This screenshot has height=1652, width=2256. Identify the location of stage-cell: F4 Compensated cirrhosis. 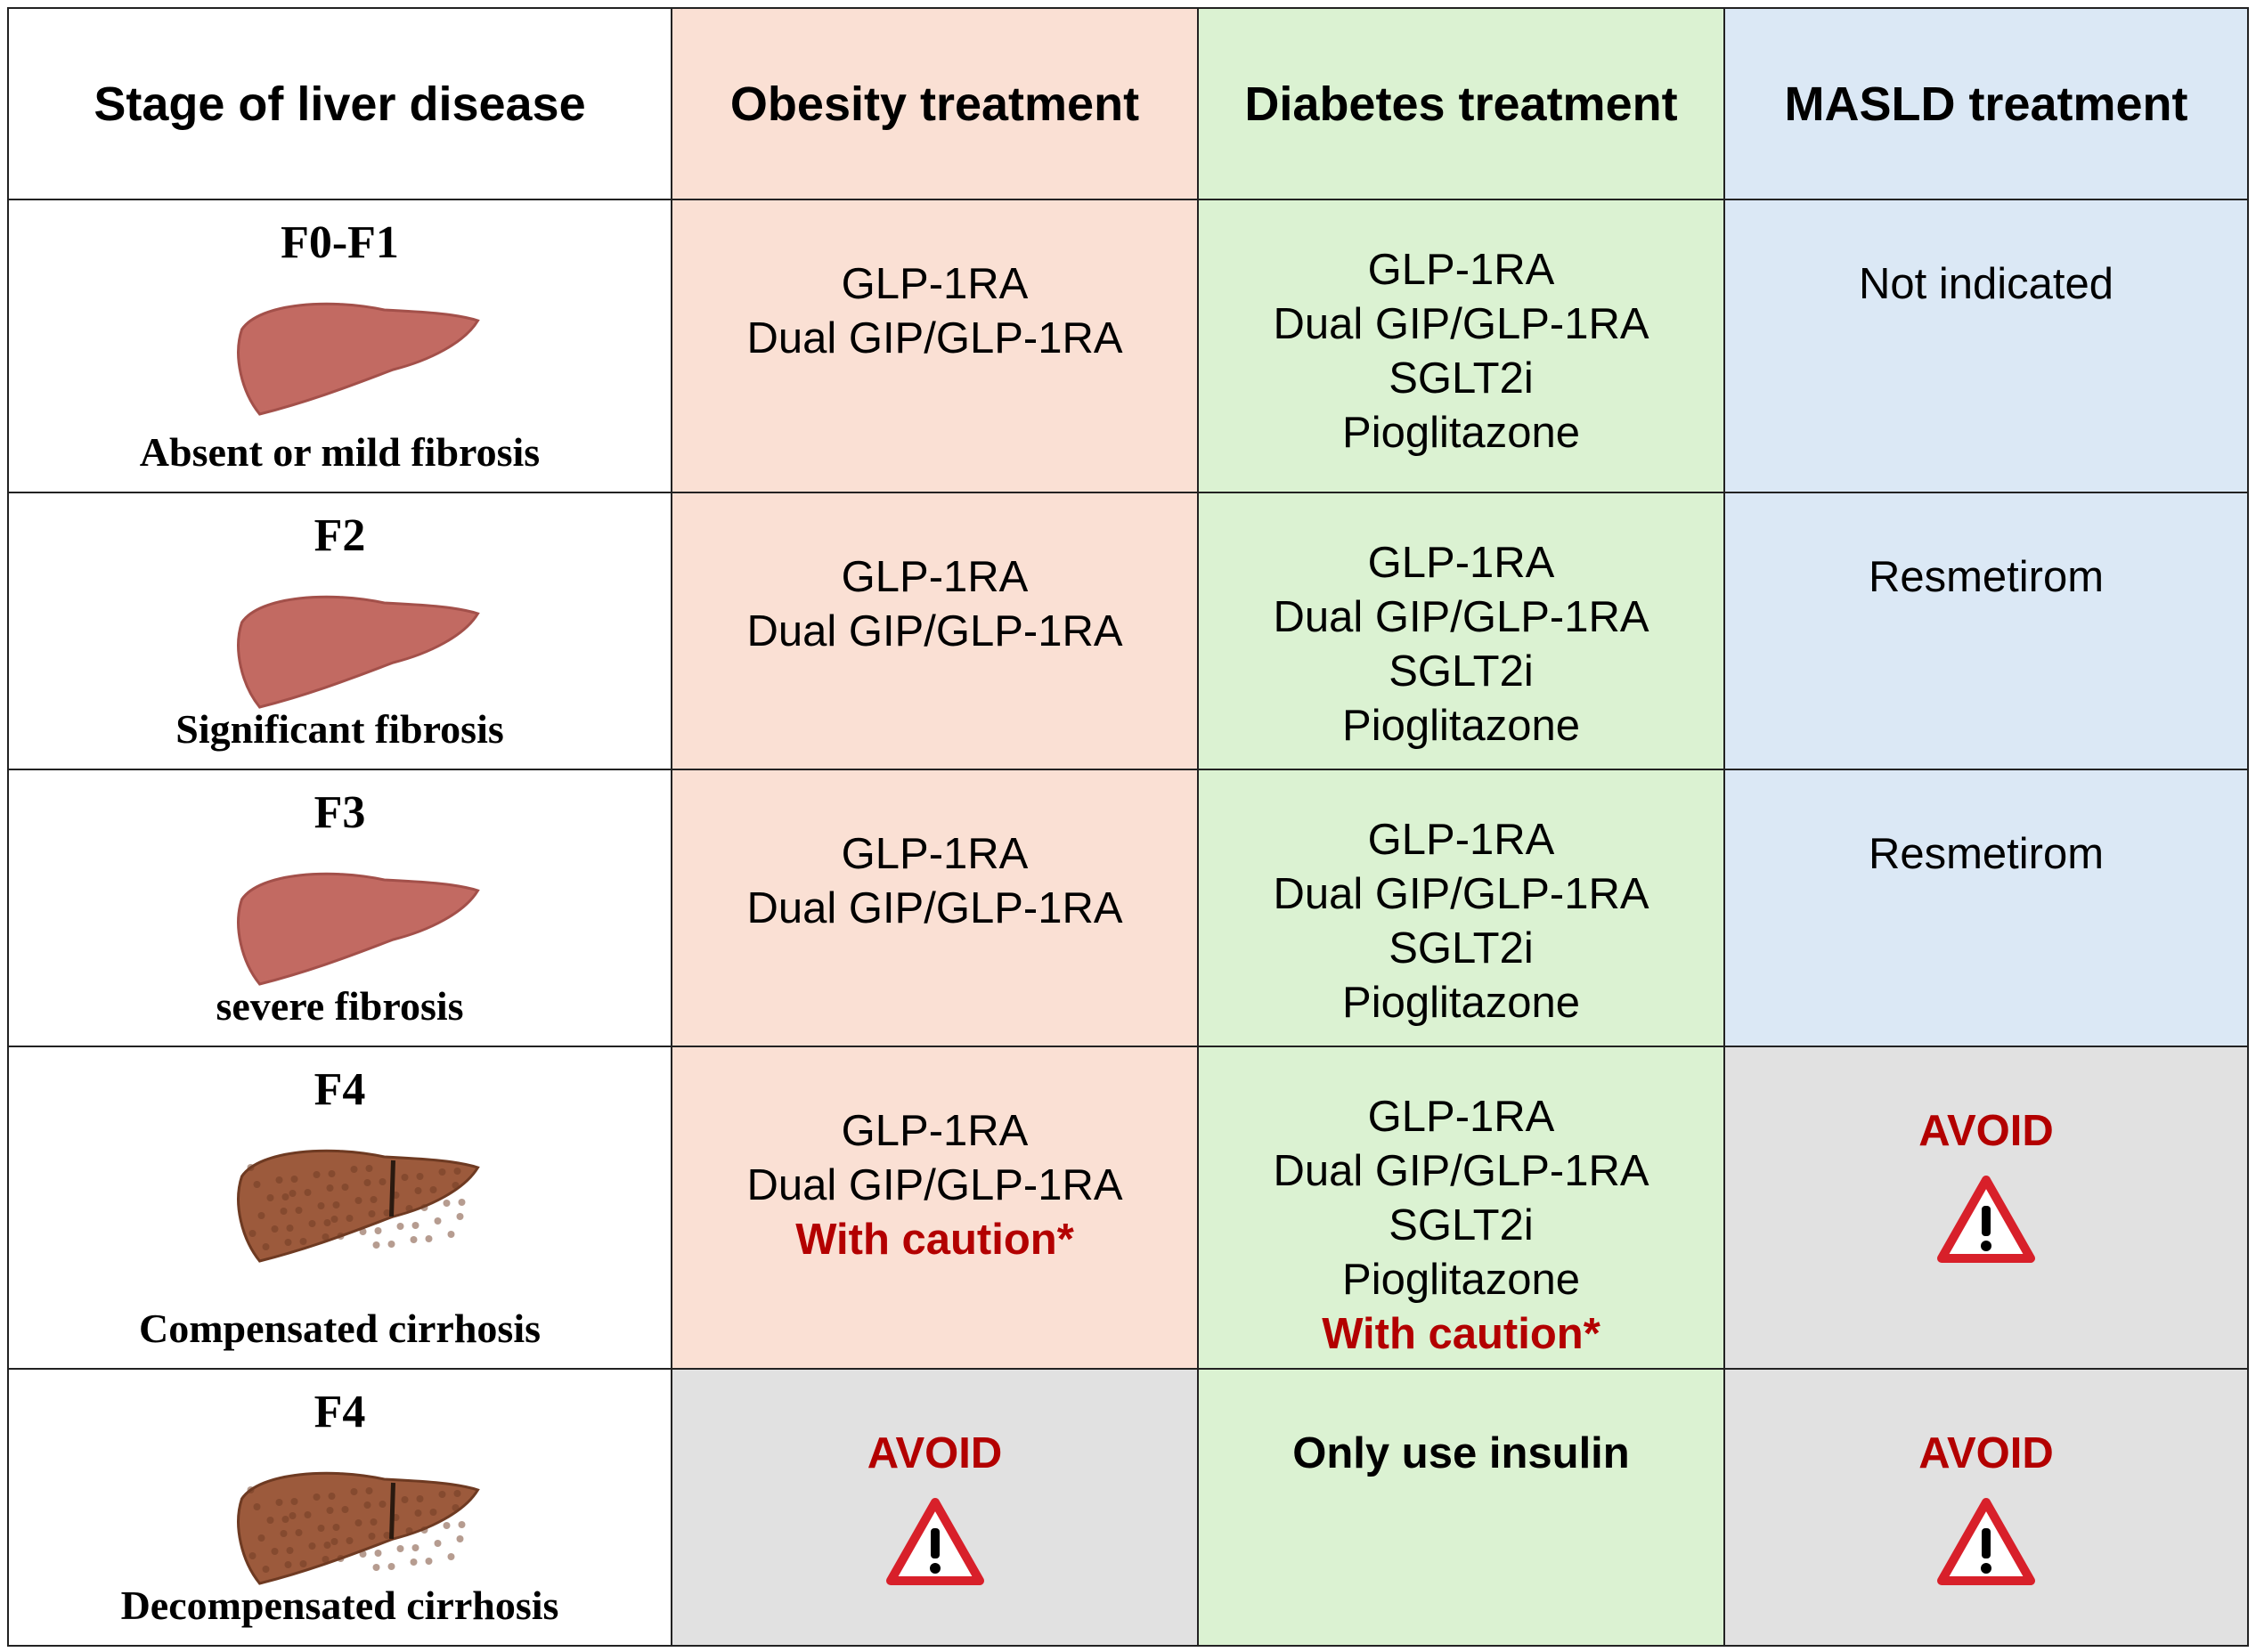
(339, 1208).